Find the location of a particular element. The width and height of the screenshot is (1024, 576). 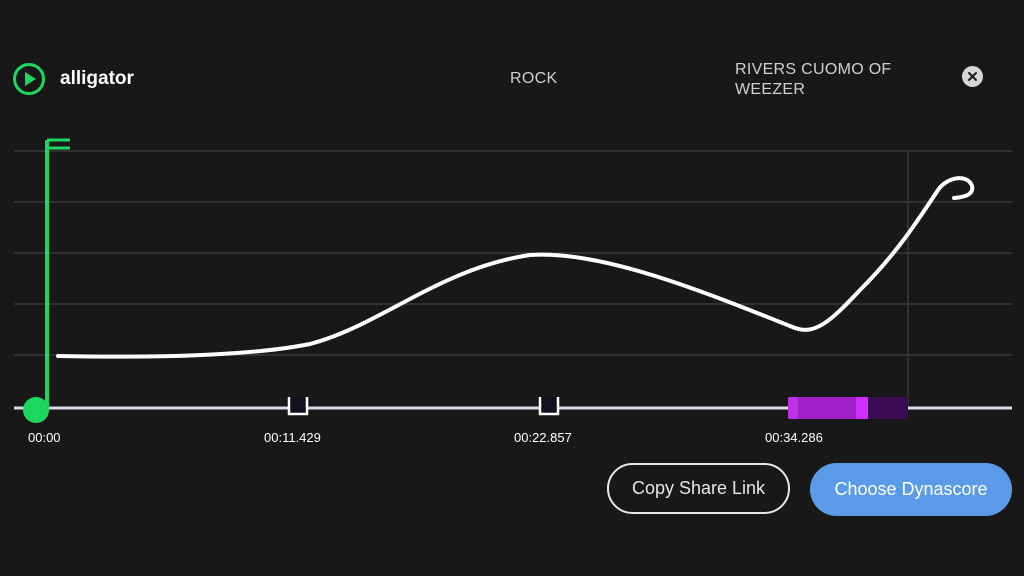

time-label: 00:11.429 is located at coordinates (292, 437).